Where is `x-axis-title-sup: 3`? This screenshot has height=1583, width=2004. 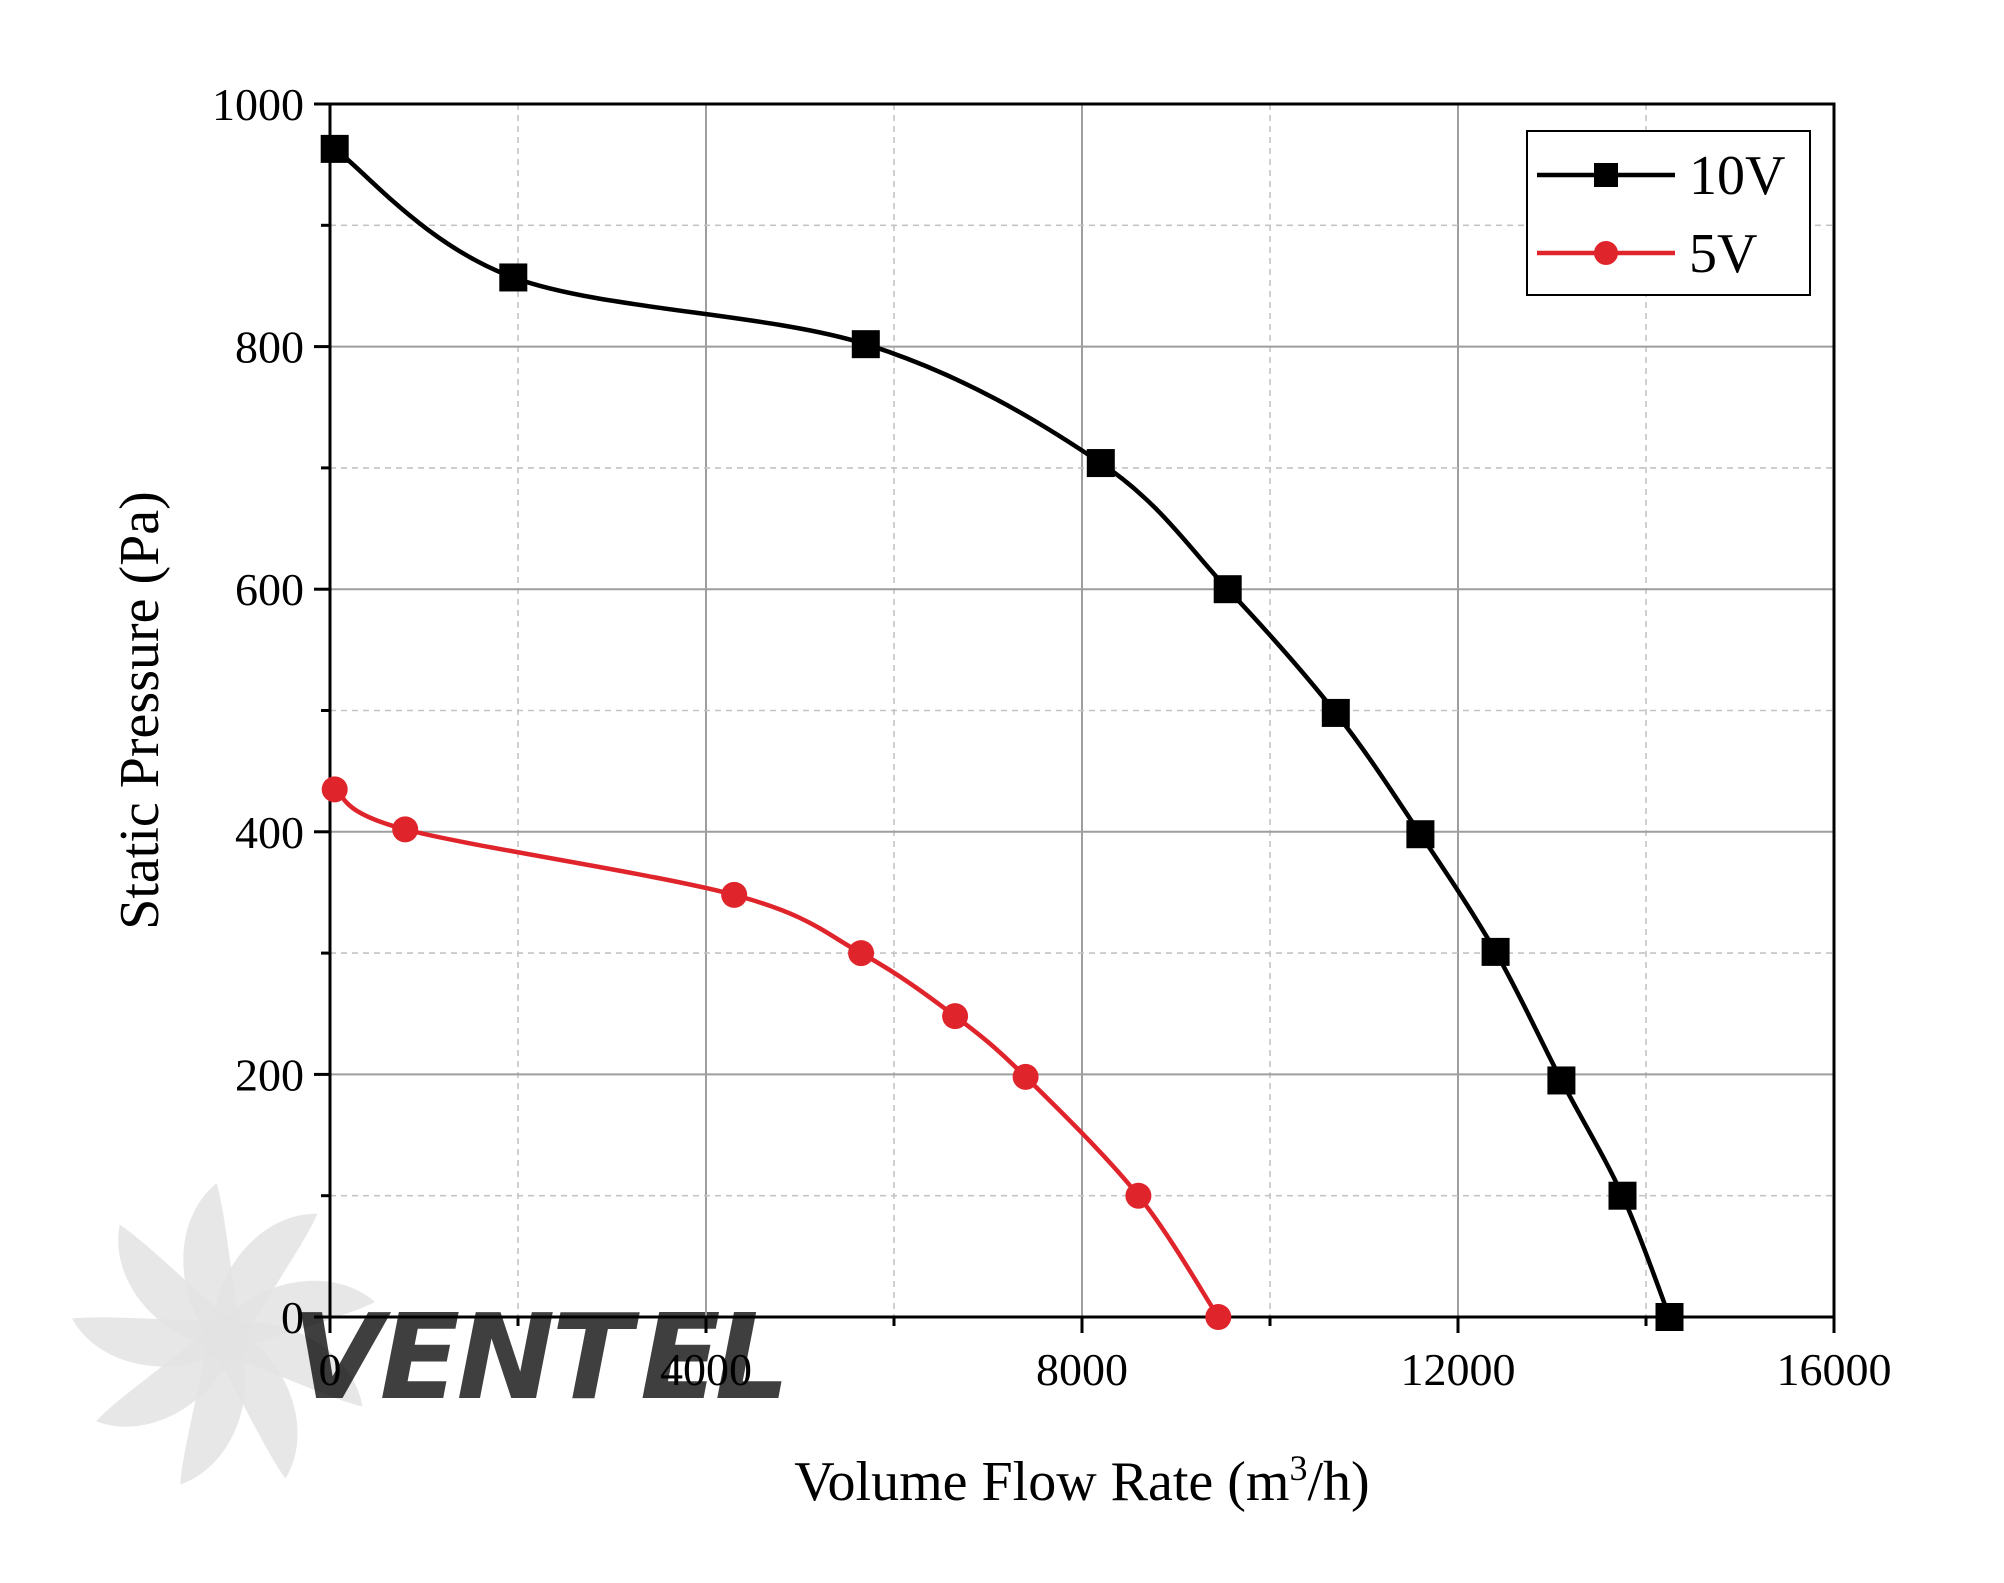 x-axis-title-sup: 3 is located at coordinates (1298, 1468).